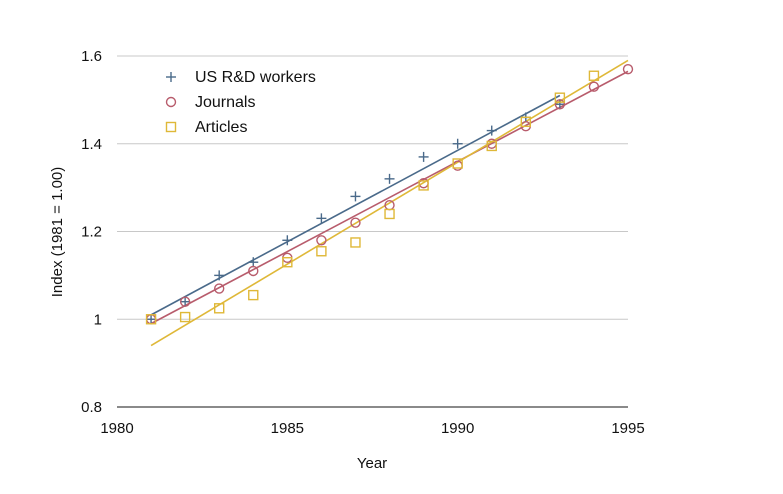  What do you see at coordinates (221, 127) in the screenshot?
I see `legend-label-articles: Articles` at bounding box center [221, 127].